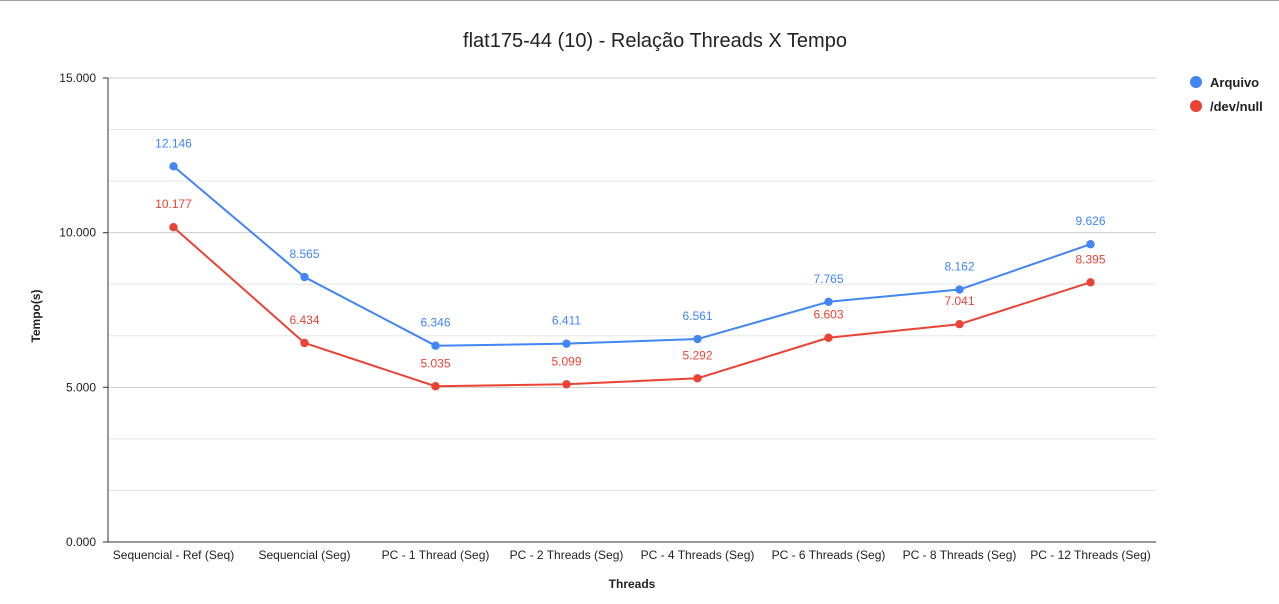  Describe the element at coordinates (697, 316) in the screenshot. I see `data-label: 6.561` at that location.